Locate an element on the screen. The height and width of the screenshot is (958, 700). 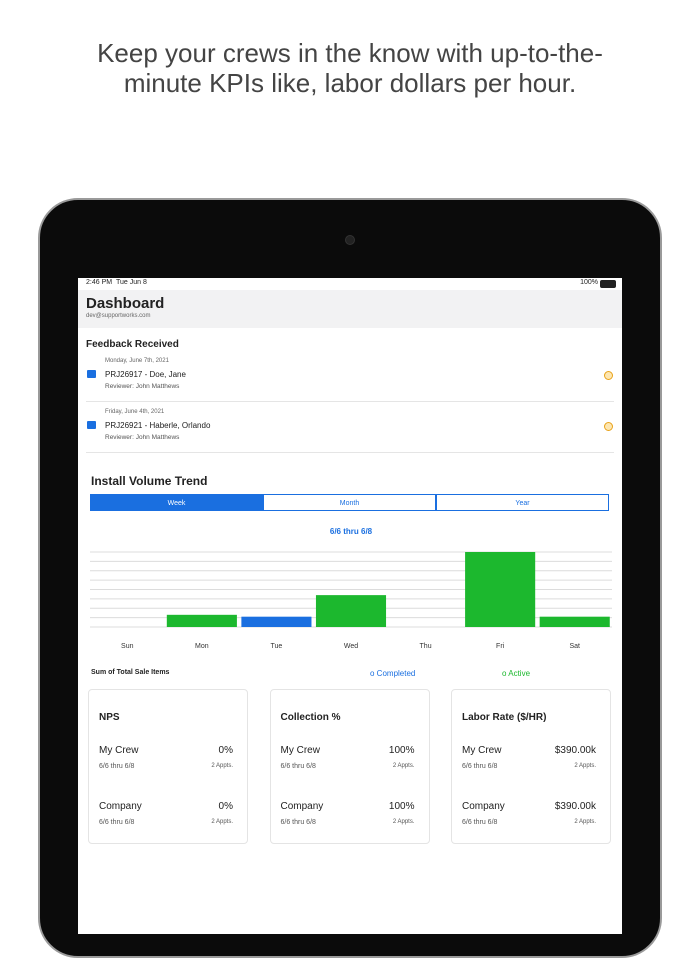
summary-label: Sum of Total Sale Items is located at coordinates (130, 672).